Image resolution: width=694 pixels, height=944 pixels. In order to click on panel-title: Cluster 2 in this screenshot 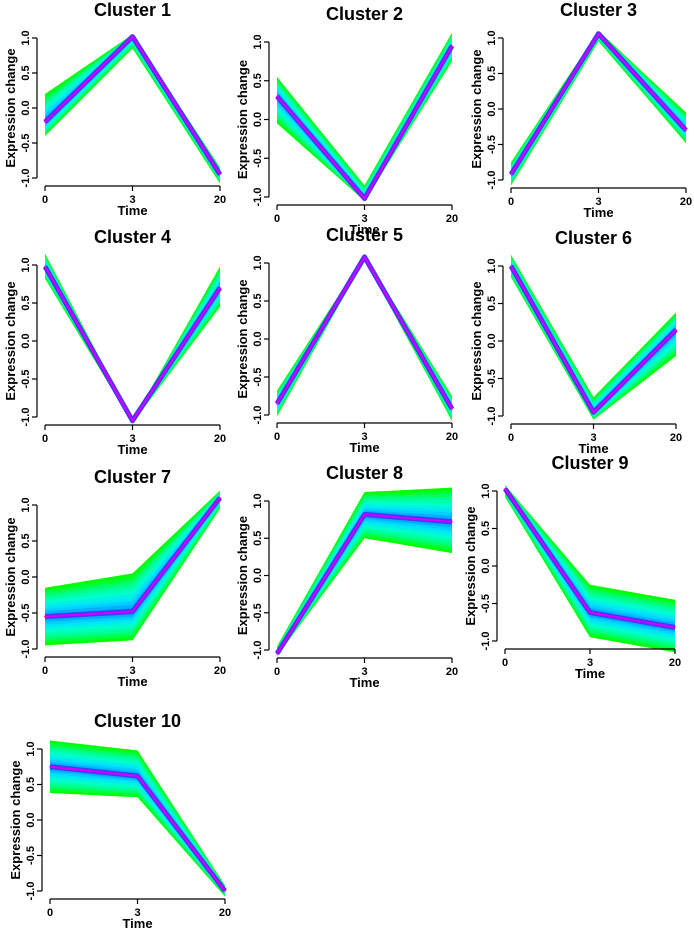, I will do `click(364, 14)`.